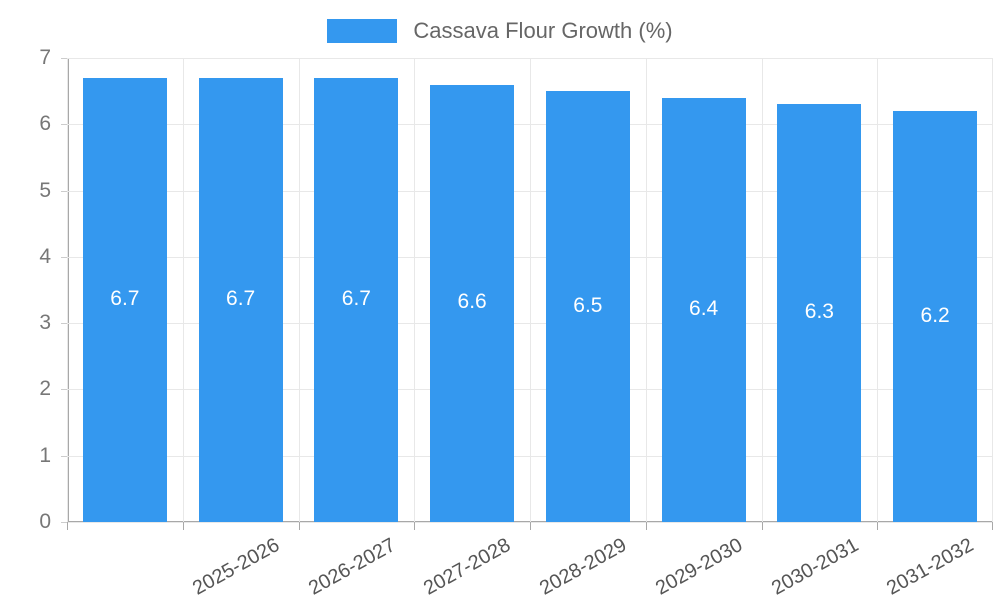 This screenshot has width=1000, height=601. What do you see at coordinates (45, 455) in the screenshot?
I see `y-axis-tick-label: 1` at bounding box center [45, 455].